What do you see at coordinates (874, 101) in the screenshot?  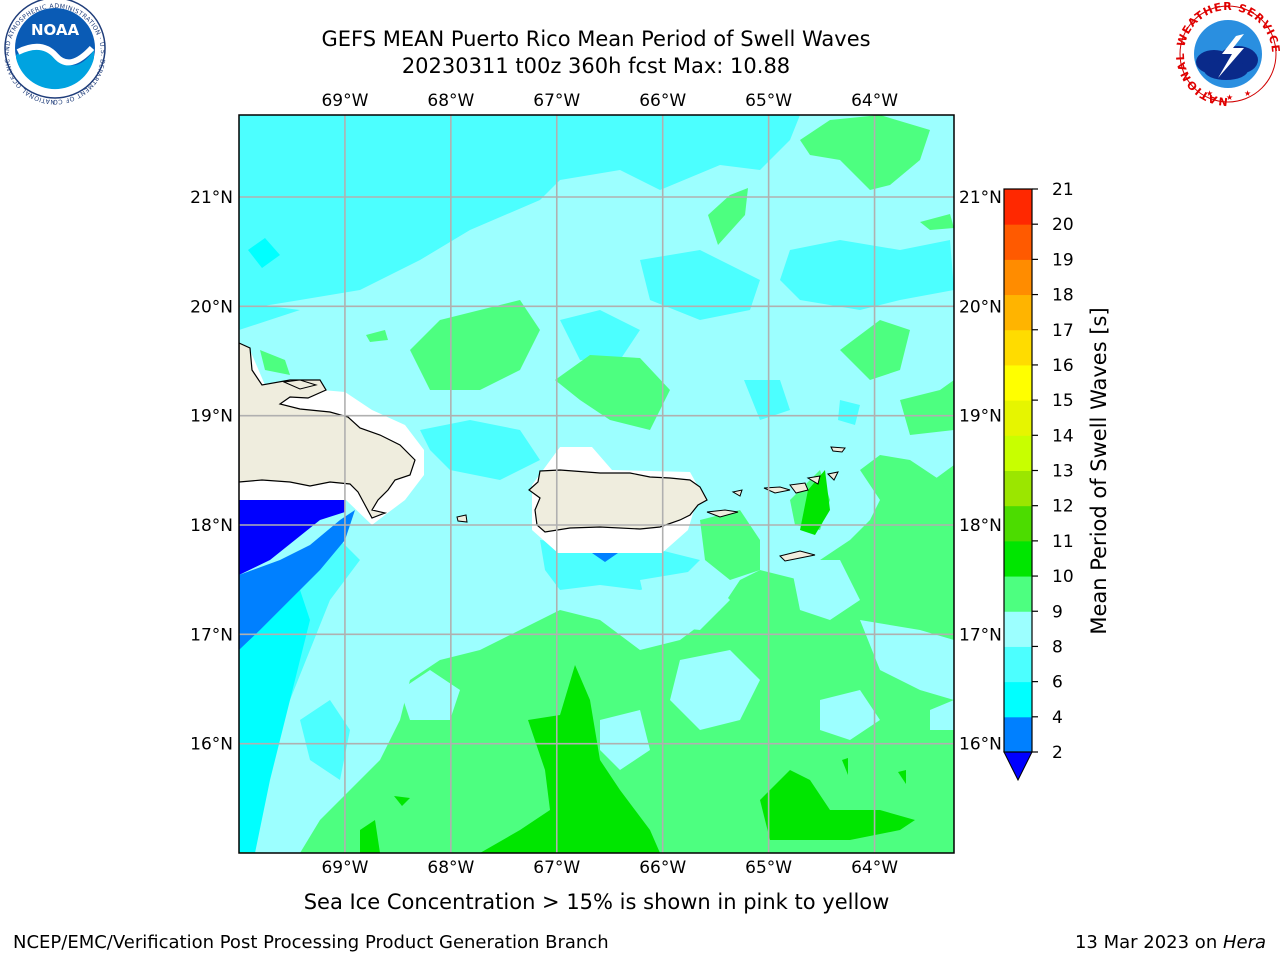 I see `lon-tick-label-top-5: 64°W` at bounding box center [874, 101].